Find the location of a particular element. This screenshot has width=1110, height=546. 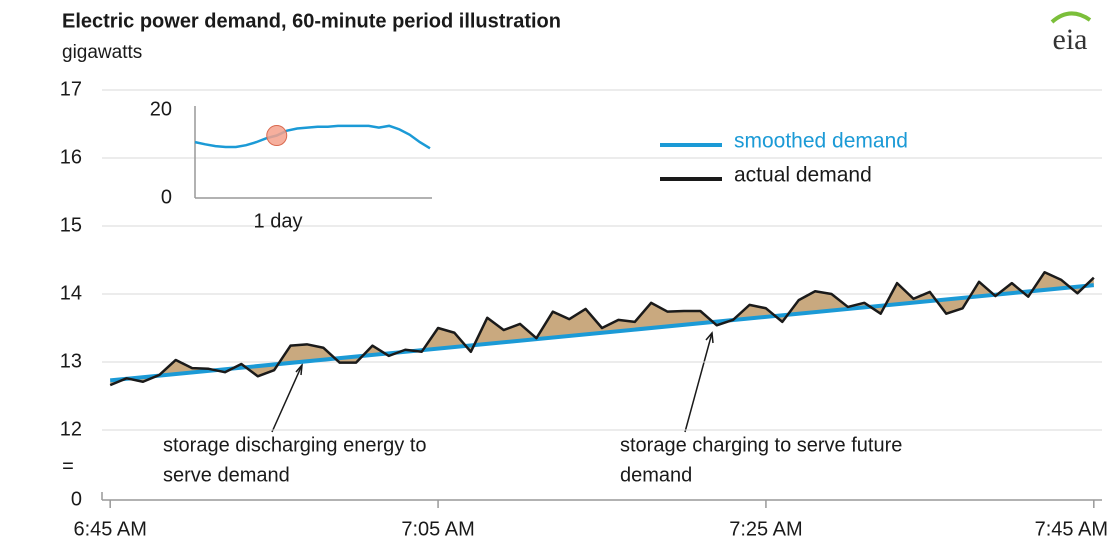

inset-line is located at coordinates (312, 137).